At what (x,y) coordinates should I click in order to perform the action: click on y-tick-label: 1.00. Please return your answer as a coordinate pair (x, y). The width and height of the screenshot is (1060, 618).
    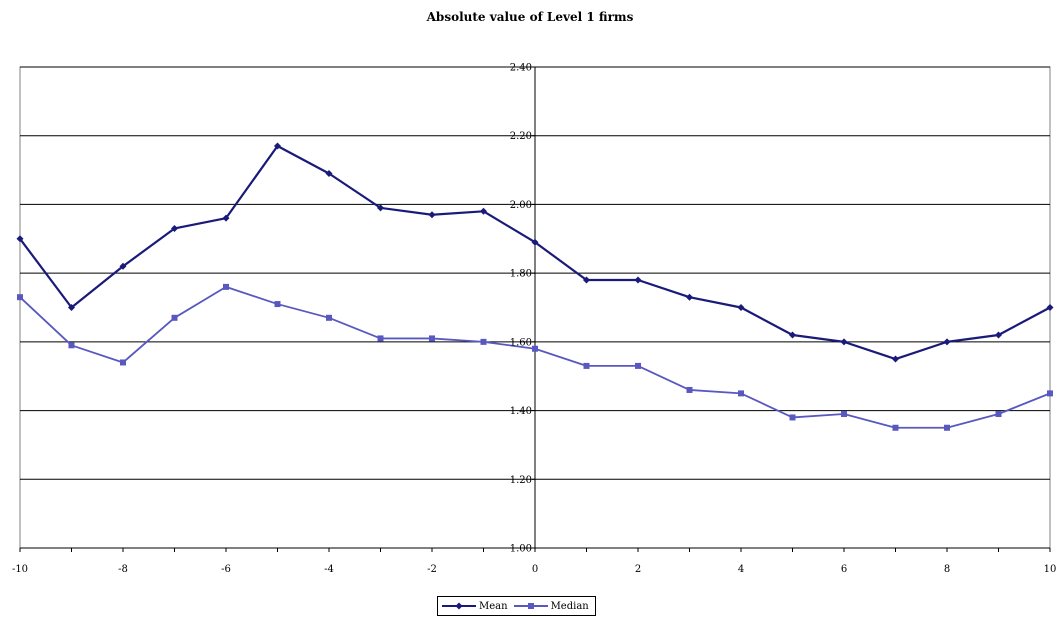
    Looking at the image, I should click on (521, 549).